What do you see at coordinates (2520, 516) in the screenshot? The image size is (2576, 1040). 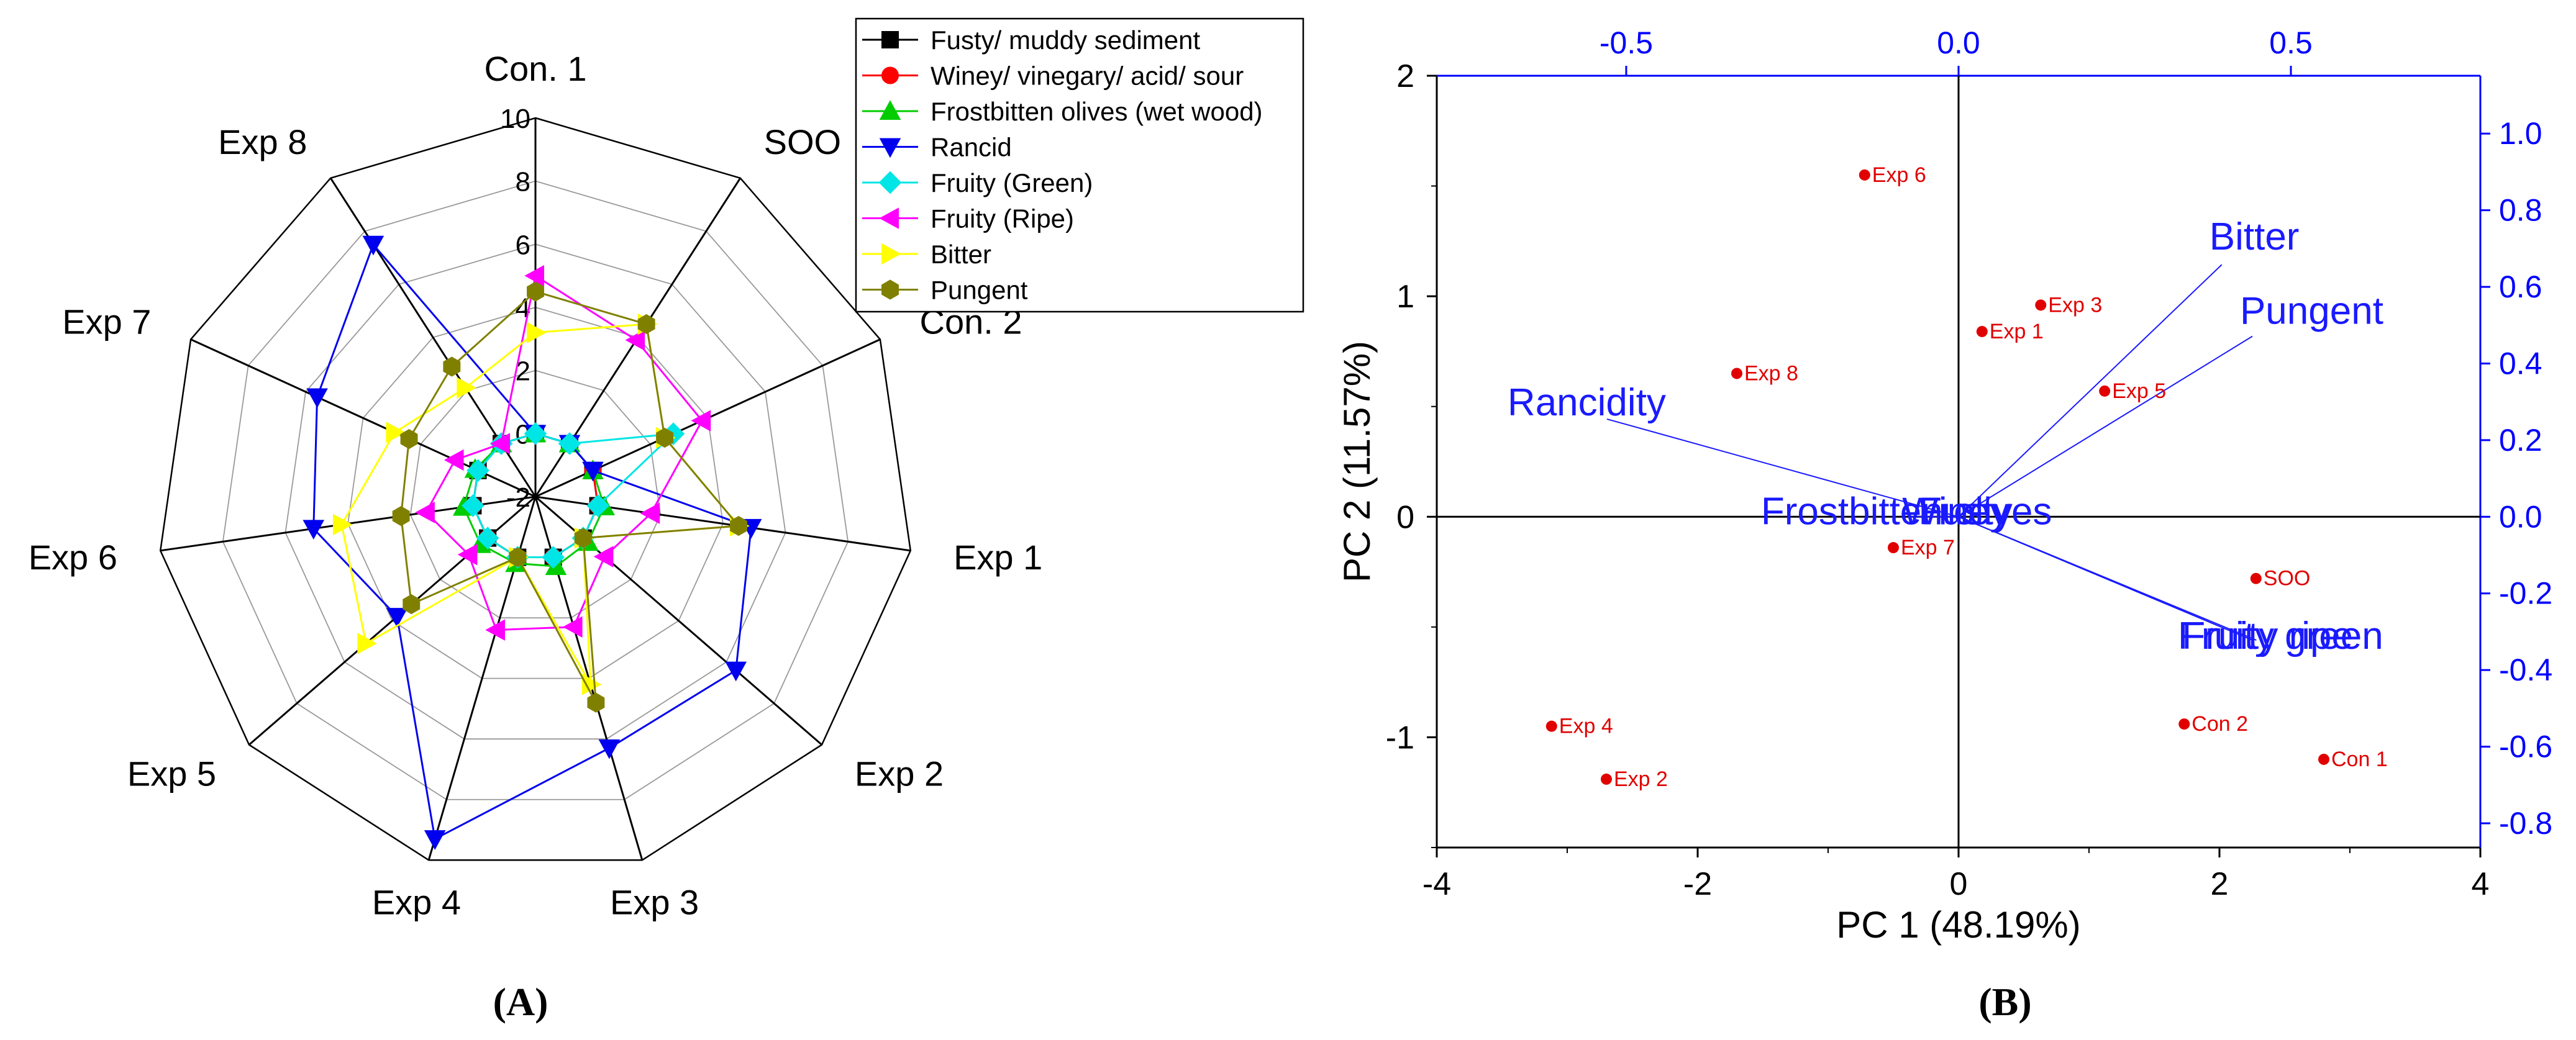 I see `biplot-right-tick-label: 0.0` at bounding box center [2520, 516].